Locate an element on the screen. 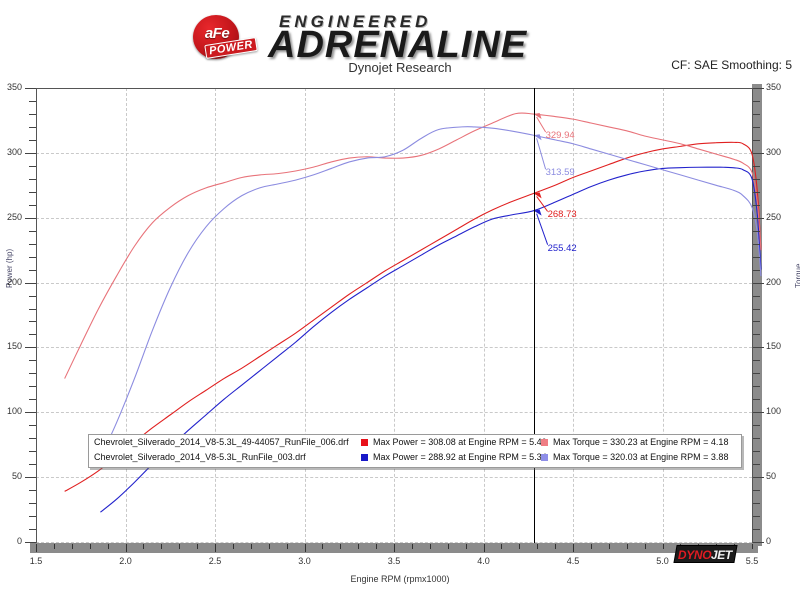  afe-logo-text: aFe is located at coordinates (217, 33).